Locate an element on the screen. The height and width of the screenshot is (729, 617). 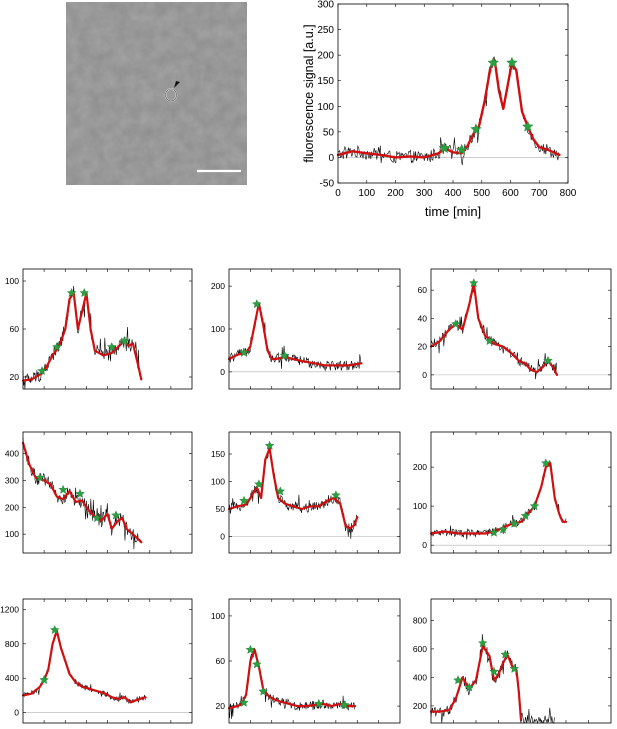
y-tick-label: 300 is located at coordinates (12, 480).